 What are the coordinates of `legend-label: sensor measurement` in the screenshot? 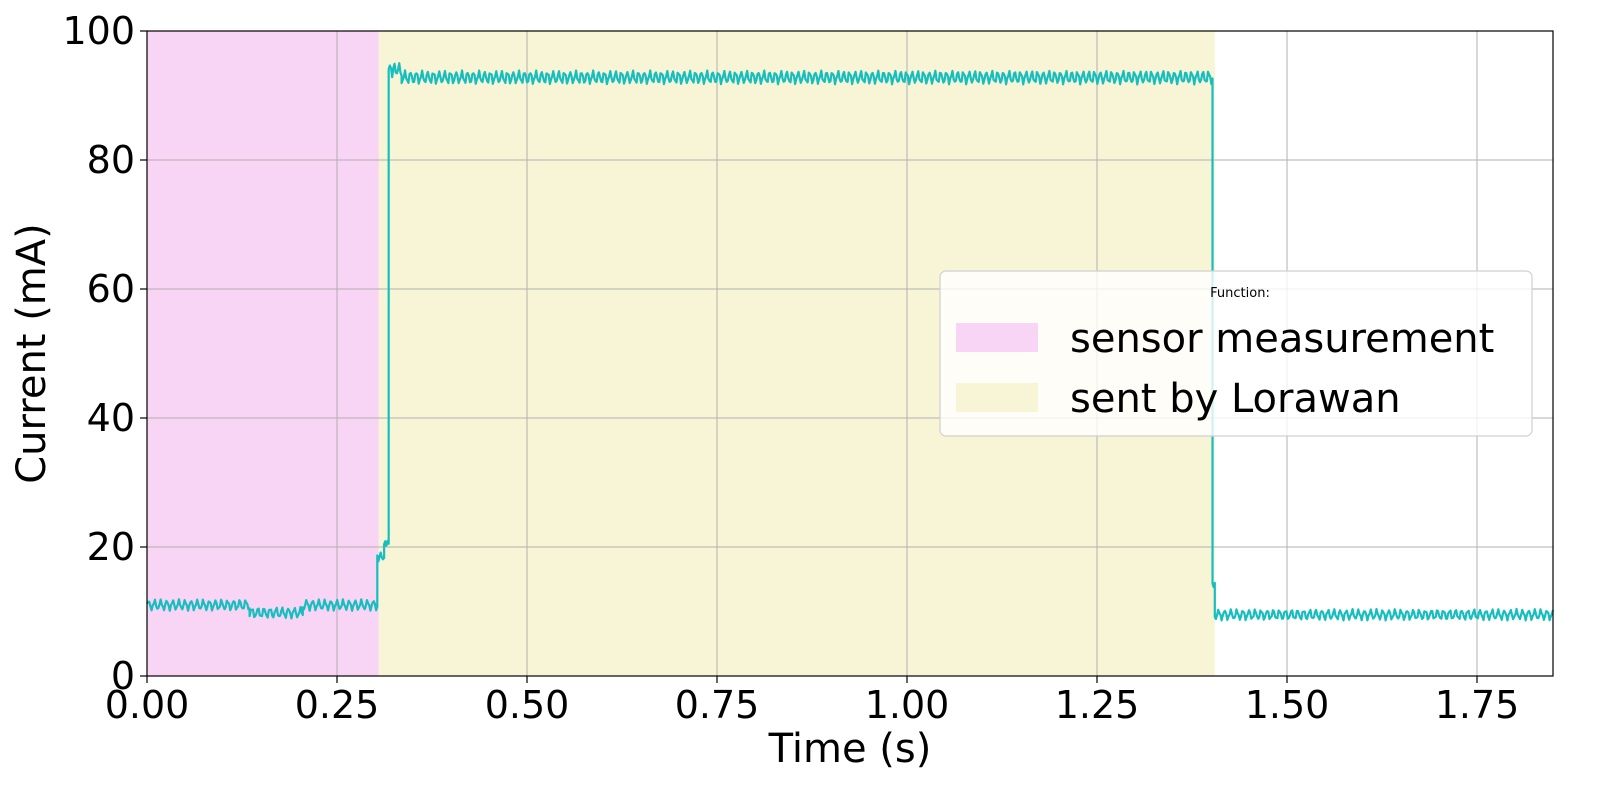 It's located at (1282, 339).